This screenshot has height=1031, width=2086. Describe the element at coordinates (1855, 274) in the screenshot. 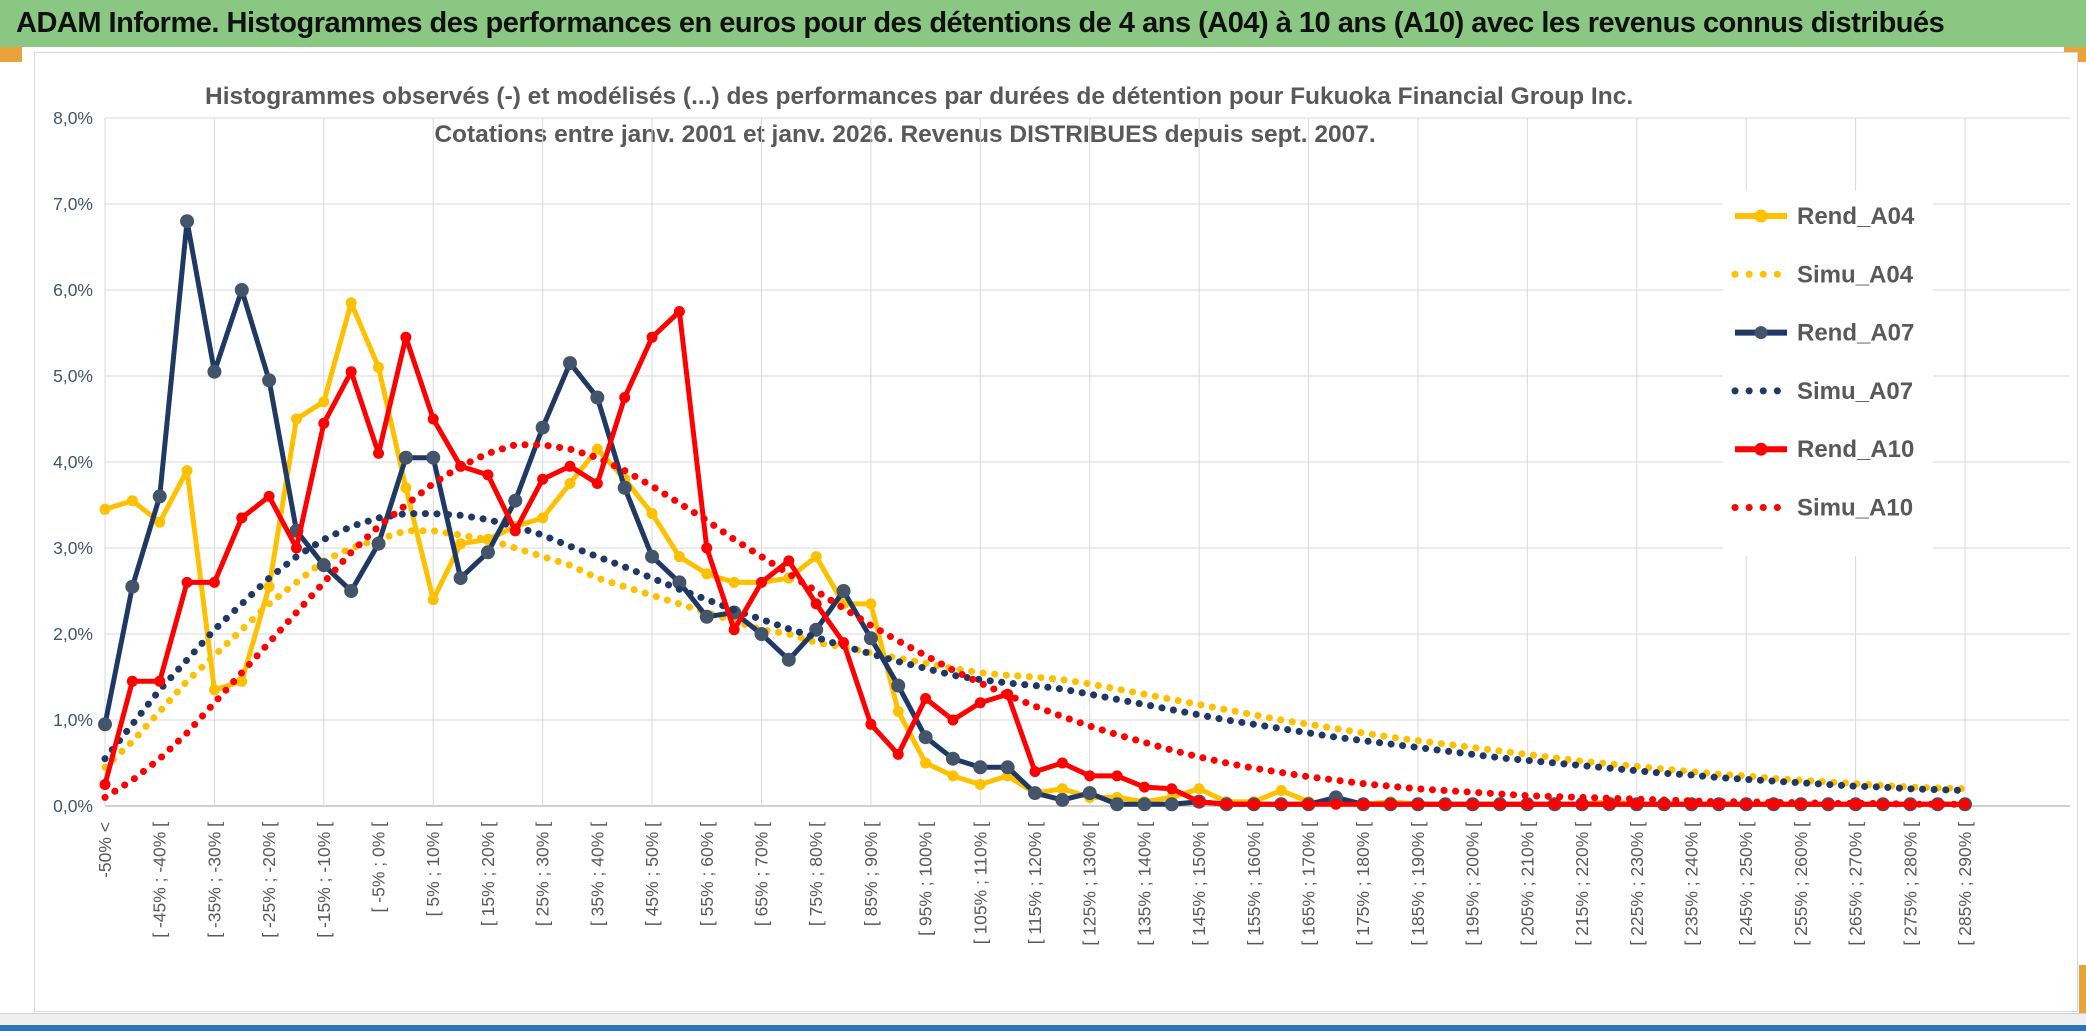

I see `legend-item-label: Simu_A04` at that location.